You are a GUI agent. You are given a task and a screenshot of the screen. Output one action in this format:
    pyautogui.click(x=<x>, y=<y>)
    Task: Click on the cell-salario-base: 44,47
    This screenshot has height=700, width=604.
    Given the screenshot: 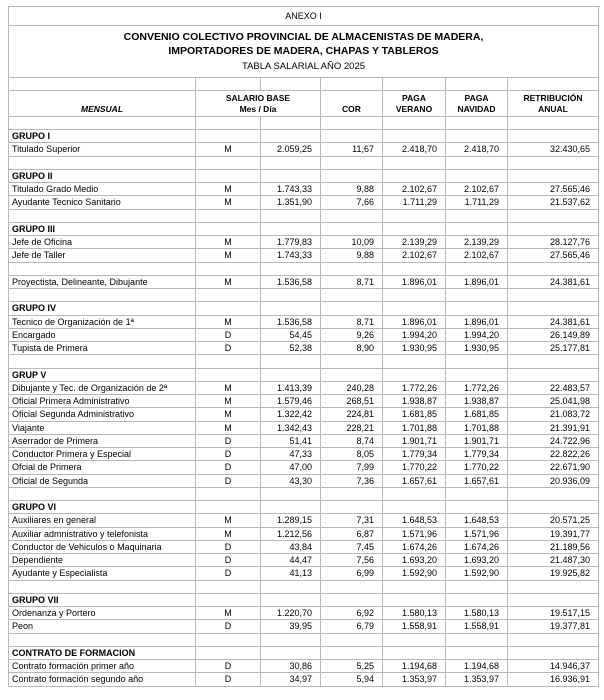 What is the action you would take?
    pyautogui.click(x=291, y=561)
    